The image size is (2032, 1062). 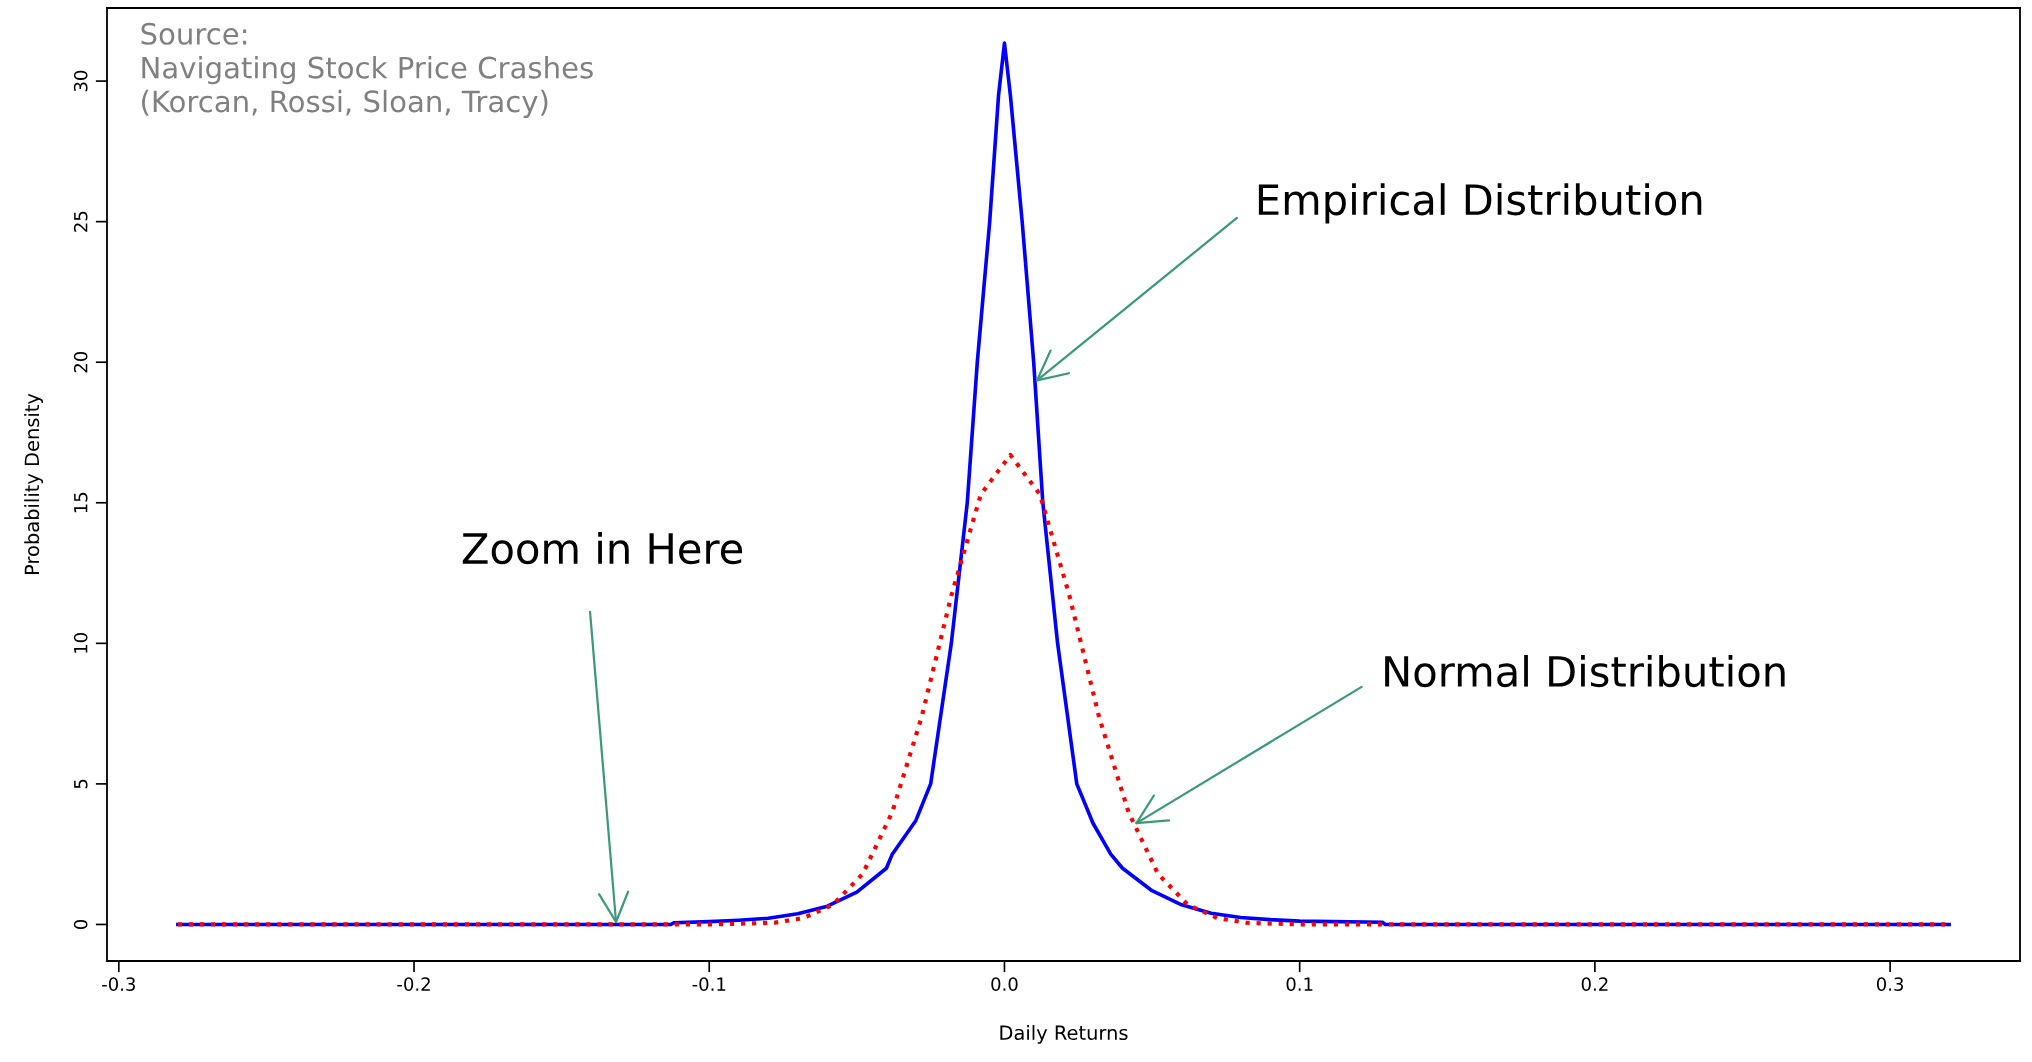 I want to click on x-tick-label: 0.2, so click(x=1594, y=984).